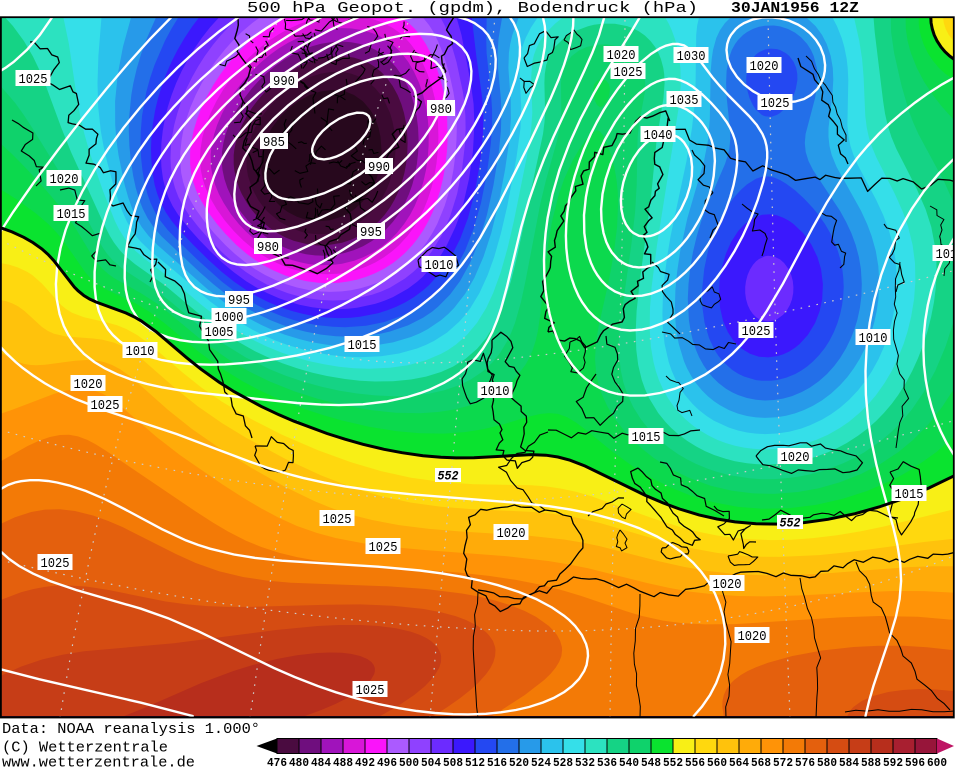 The width and height of the screenshot is (956, 768). Describe the element at coordinates (684, 101) in the screenshot. I see `svg-text: 1035` at that location.